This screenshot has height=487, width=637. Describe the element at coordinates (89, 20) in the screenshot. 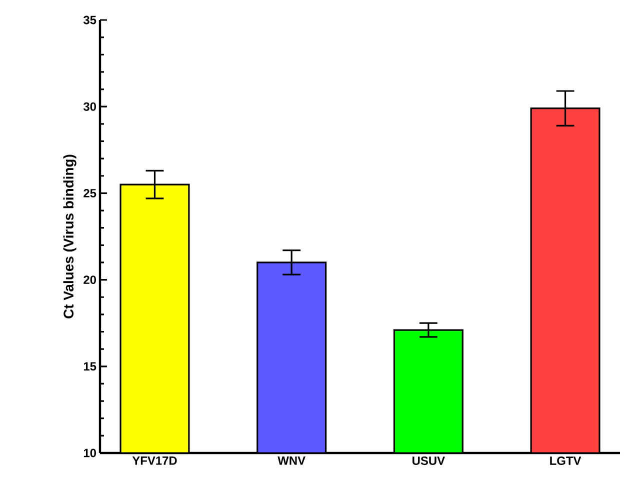

I see `y-tick-label: 35` at that location.